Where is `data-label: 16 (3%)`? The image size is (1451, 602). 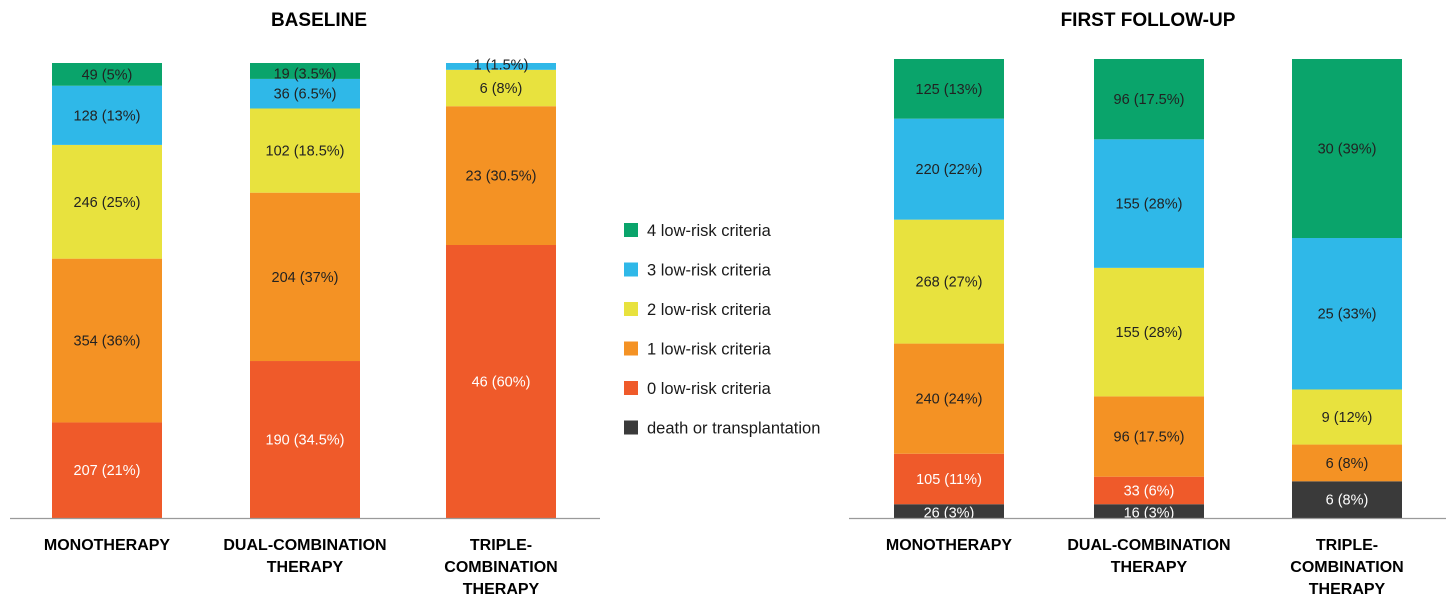
data-label: 16 (3%) is located at coordinates (1149, 514).